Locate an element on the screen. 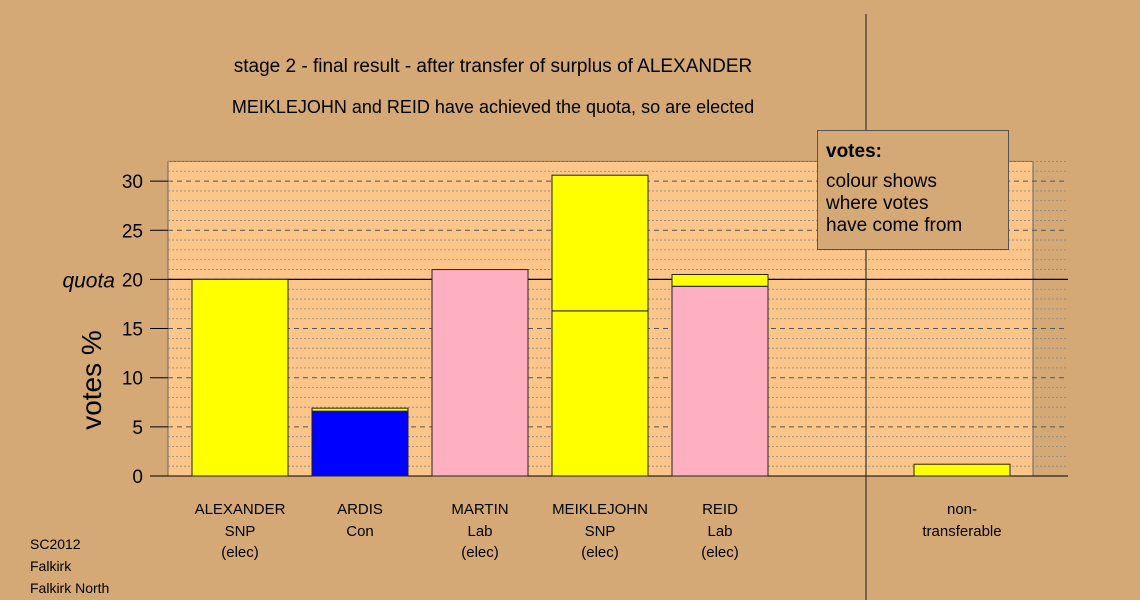 Image resolution: width=1140 pixels, height=600 pixels. candidate-name: MARTIN is located at coordinates (479, 509).